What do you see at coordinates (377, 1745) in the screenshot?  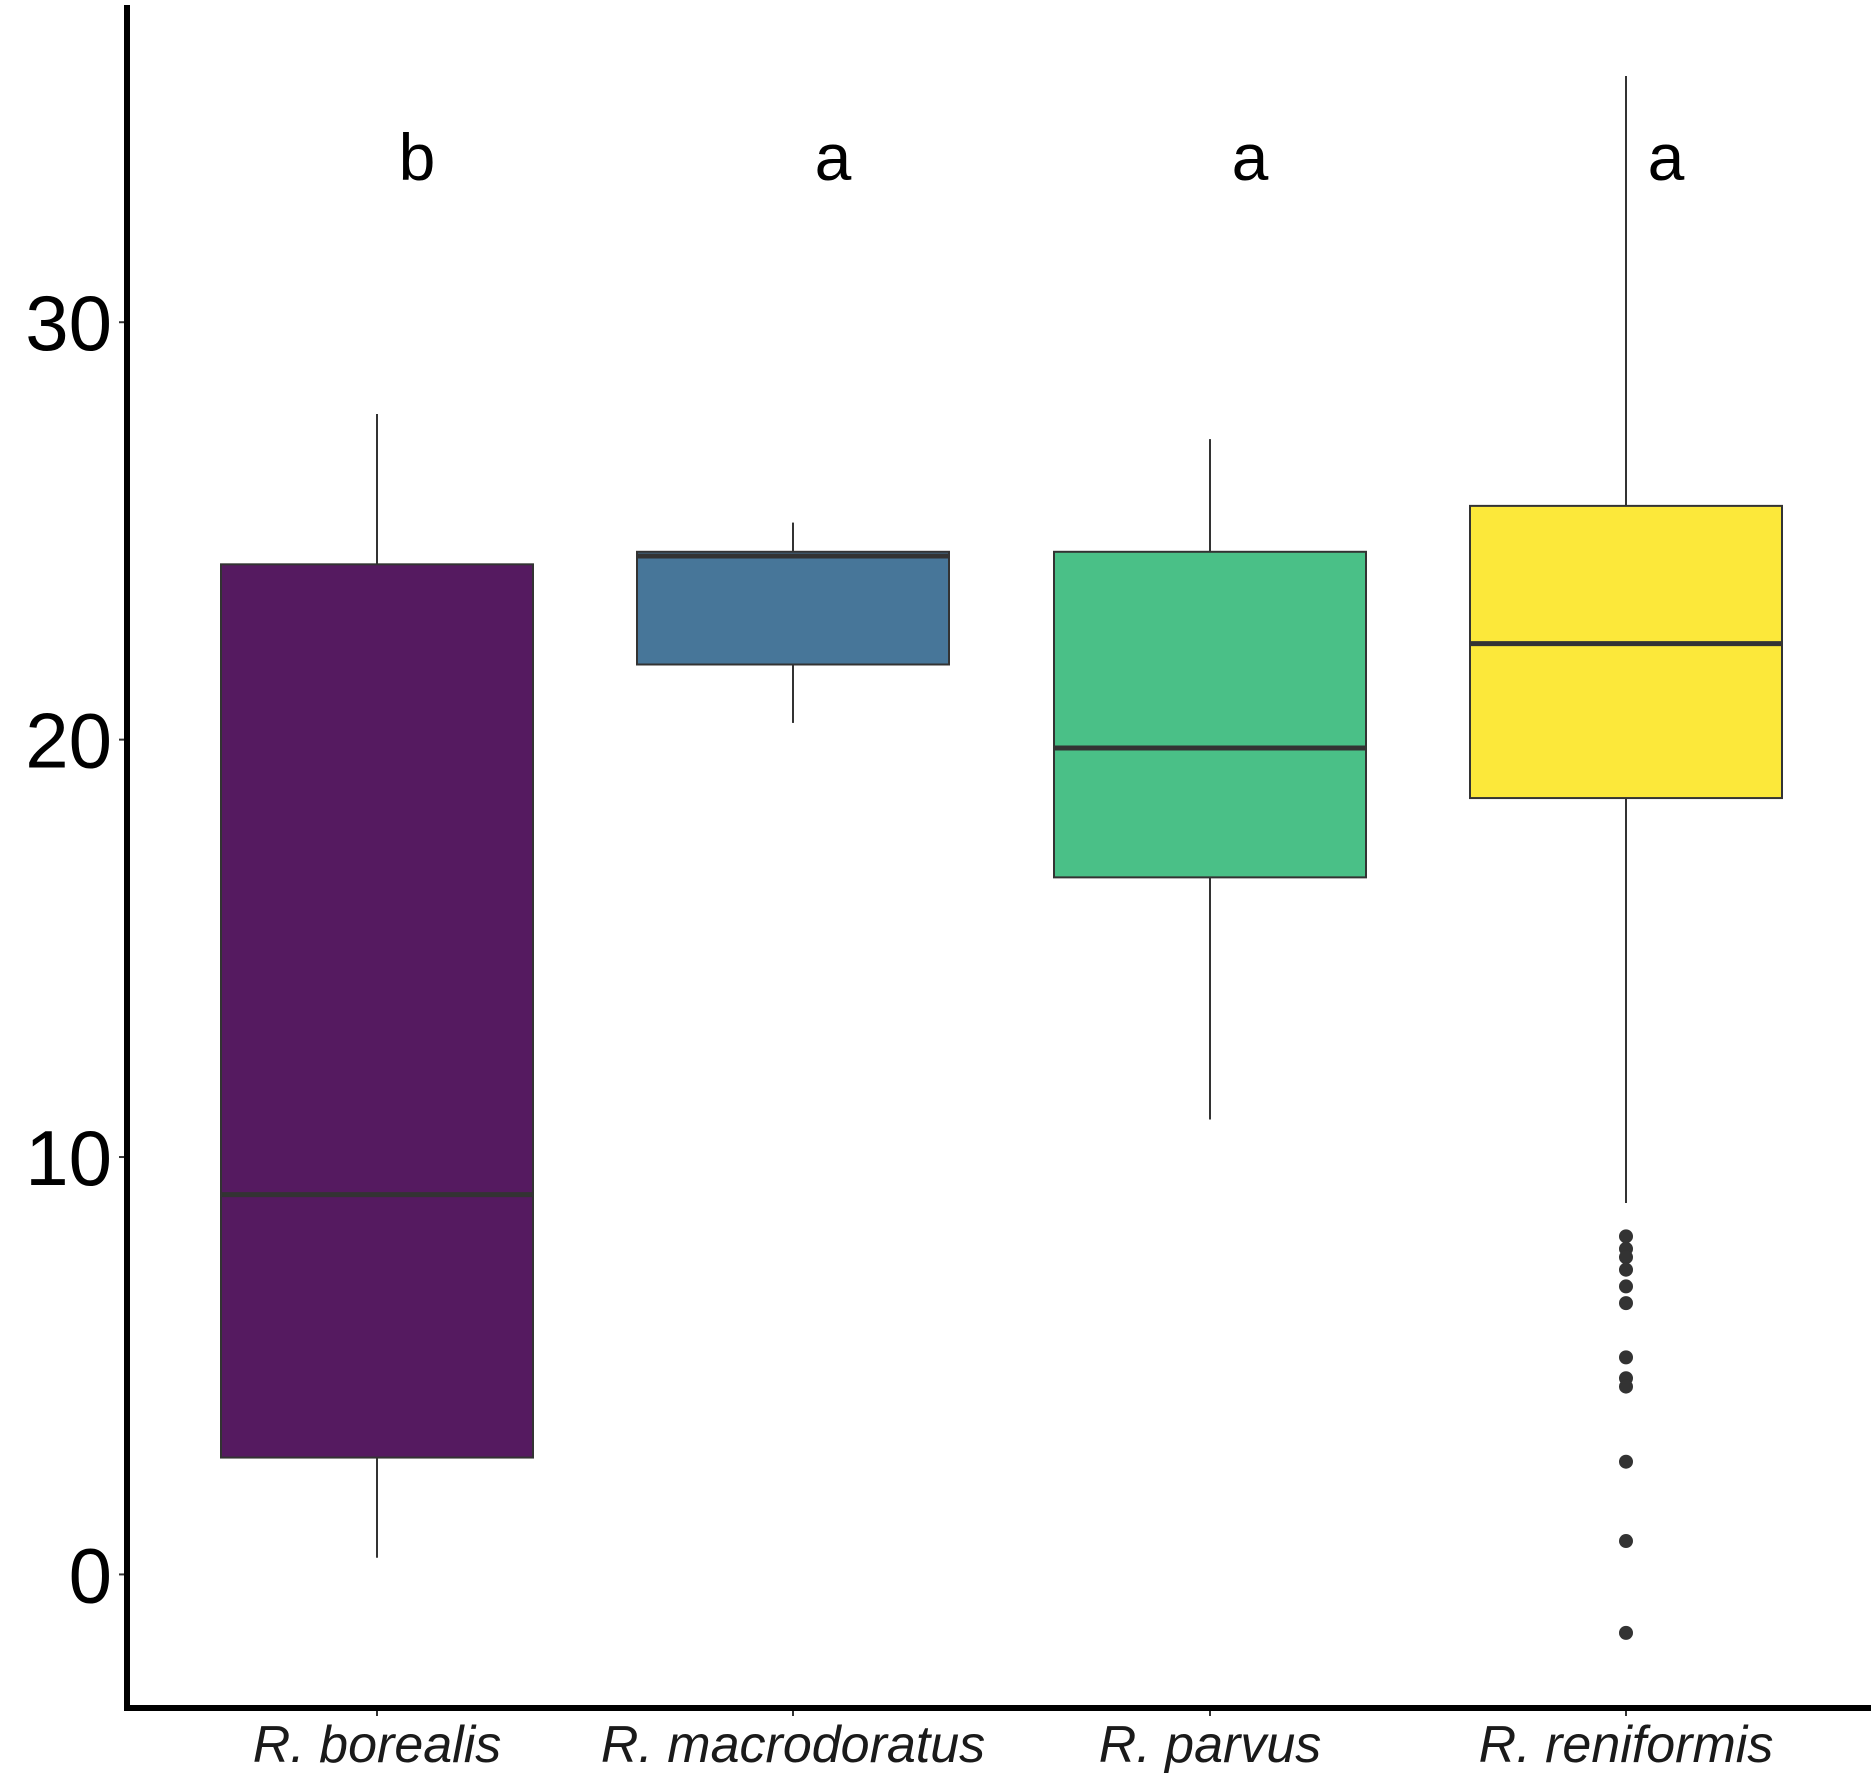 I see `x-tick-label: R. borealis` at bounding box center [377, 1745].